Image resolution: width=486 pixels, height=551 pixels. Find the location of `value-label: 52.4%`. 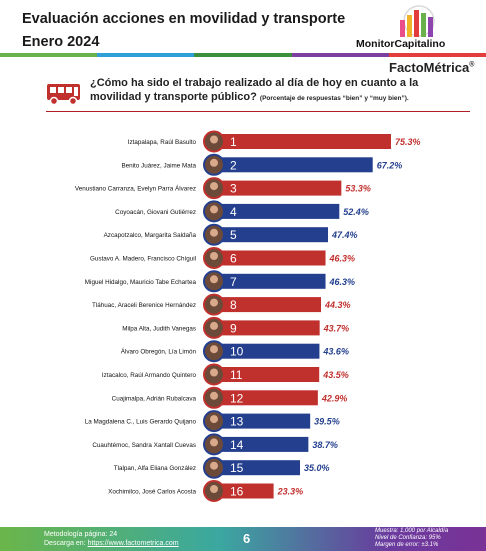

value-label: 52.4% is located at coordinates (356, 212).